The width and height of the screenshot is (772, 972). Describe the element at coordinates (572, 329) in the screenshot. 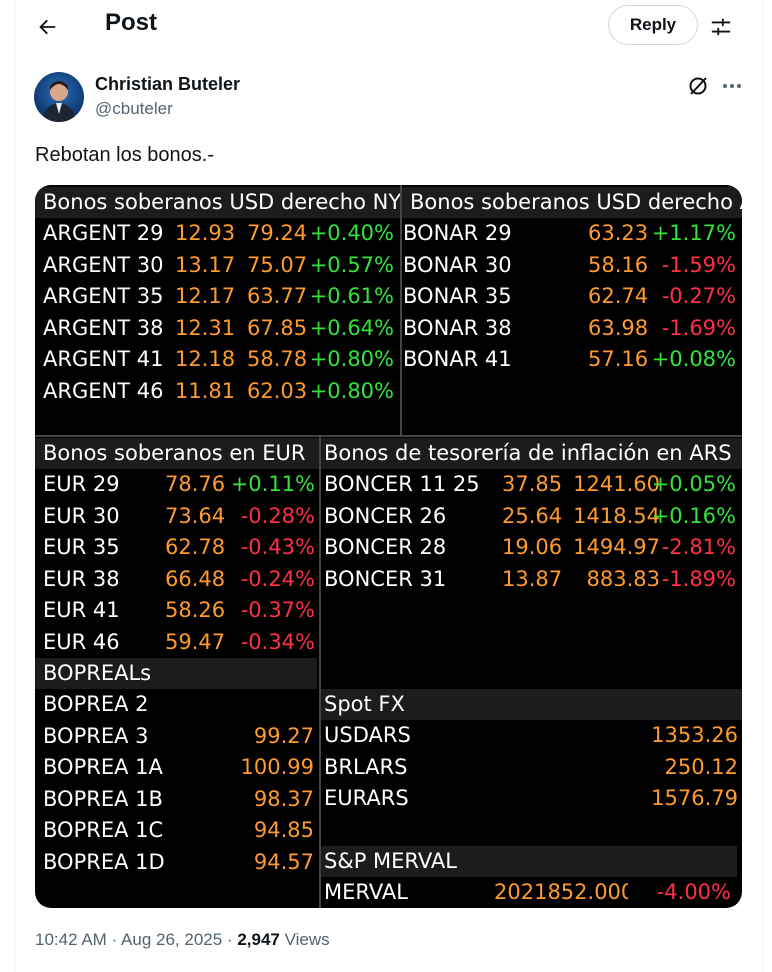

I see `table-row: BONAR 38 63.98 -1.69%` at that location.